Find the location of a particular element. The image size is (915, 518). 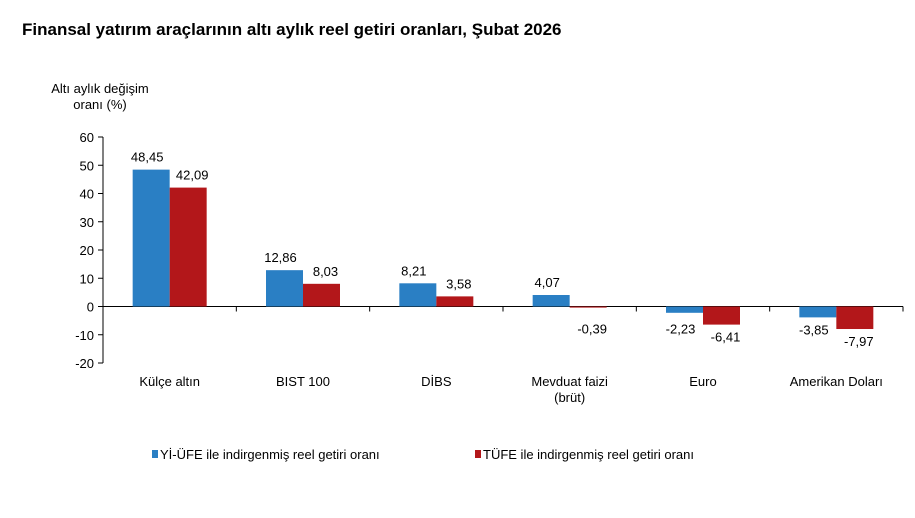

data-label: -7,97 is located at coordinates (859, 341).